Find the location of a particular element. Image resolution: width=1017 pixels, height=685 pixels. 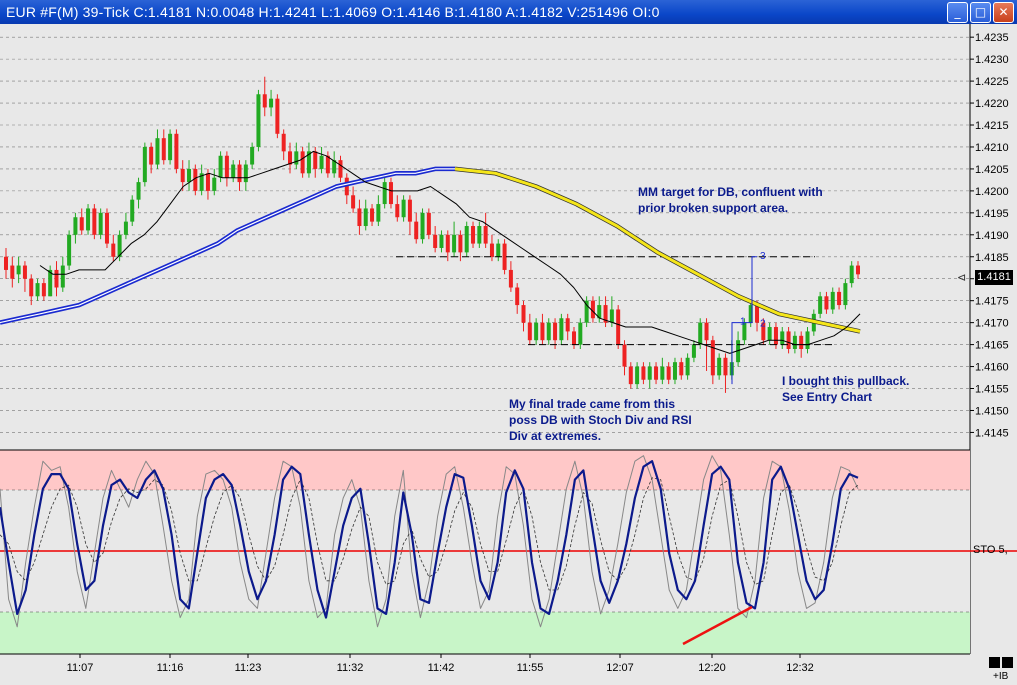

price-tick-label: 1.4235 is located at coordinates (992, 38).